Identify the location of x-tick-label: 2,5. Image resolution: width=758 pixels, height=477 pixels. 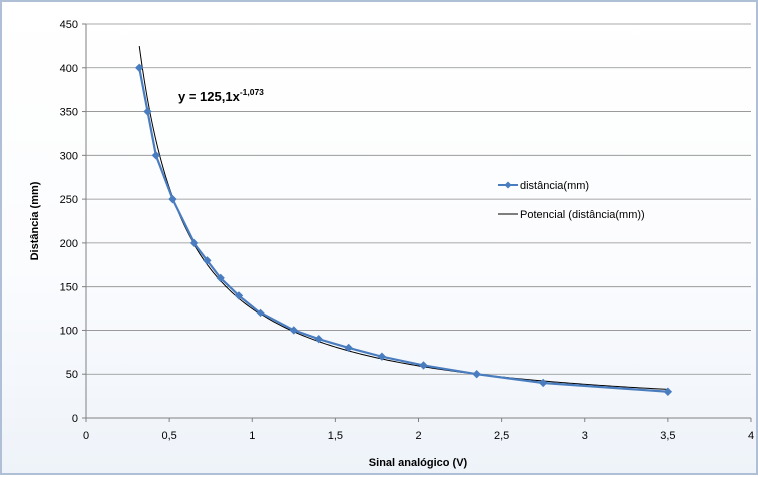
(501, 436).